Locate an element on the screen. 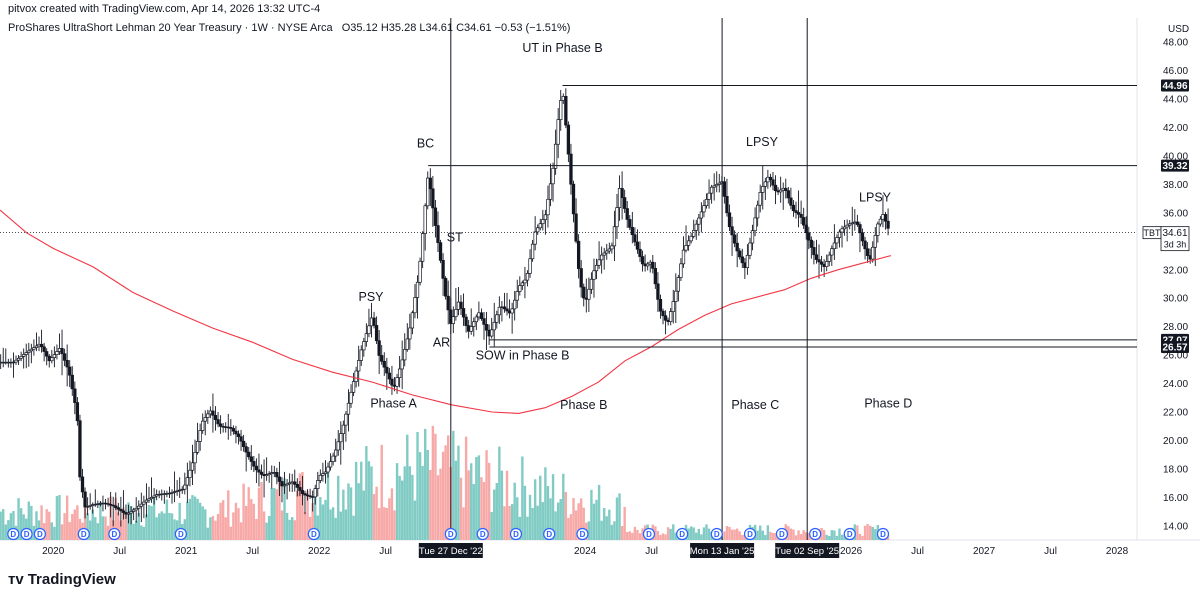 The height and width of the screenshot is (600, 1200). dividend-marker-label: D is located at coordinates (40, 534).